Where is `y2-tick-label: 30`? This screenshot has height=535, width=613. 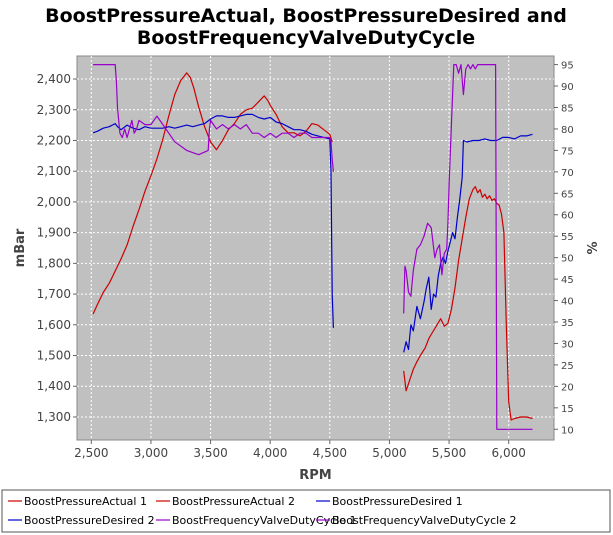
y2-tick-label: 30 is located at coordinates (567, 344).